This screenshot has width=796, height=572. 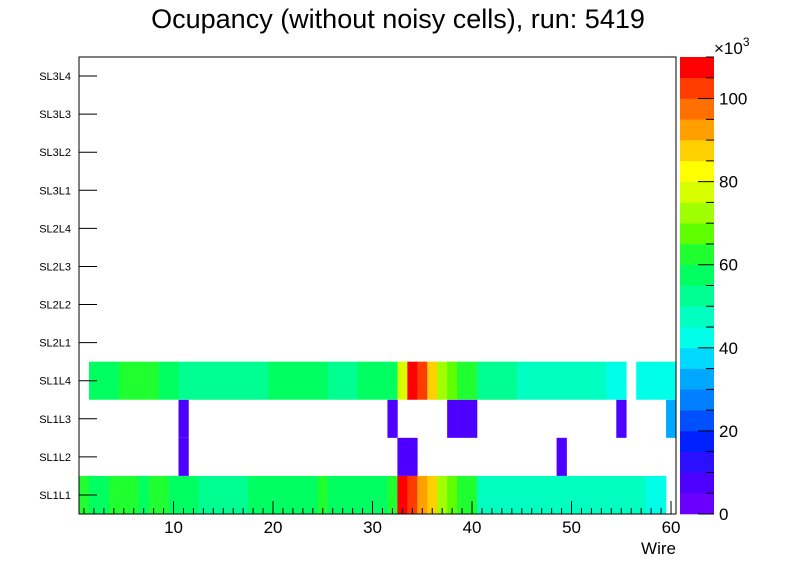 What do you see at coordinates (273, 527) in the screenshot?
I see `x-tick-label: 20` at bounding box center [273, 527].